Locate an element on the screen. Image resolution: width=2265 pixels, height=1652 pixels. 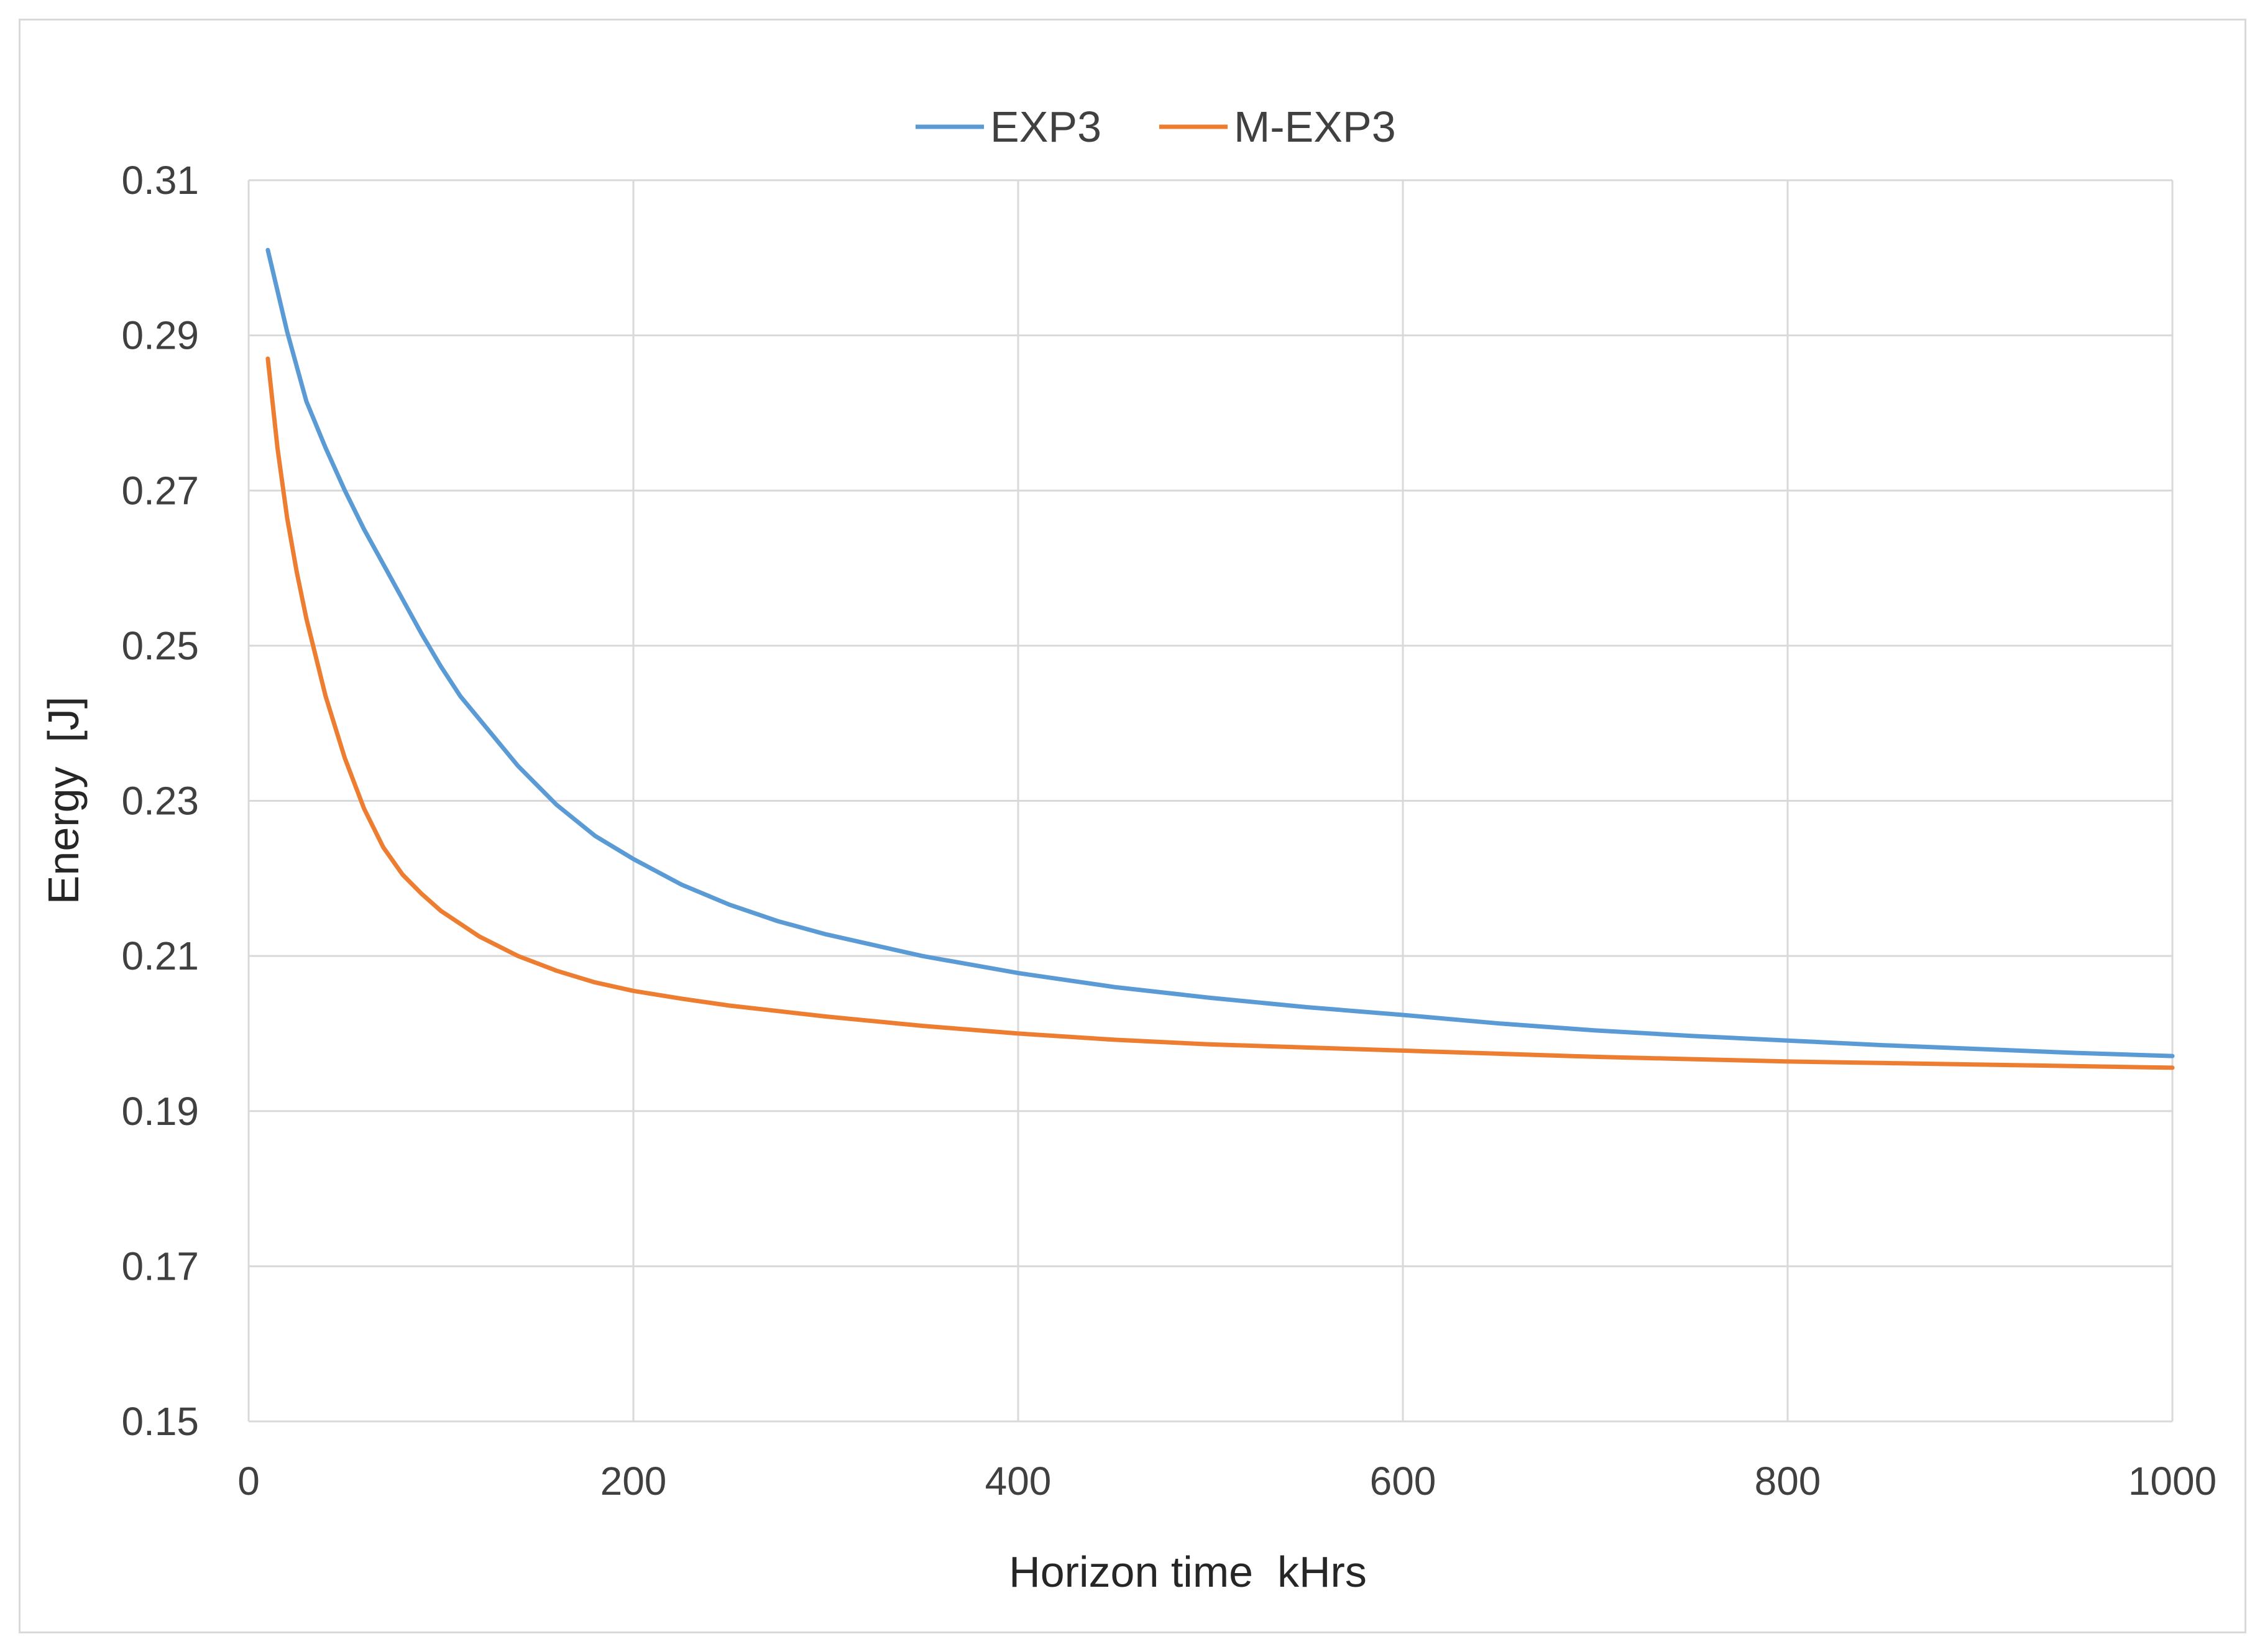
legend-label-exp3: EXP3 is located at coordinates (1045, 127).